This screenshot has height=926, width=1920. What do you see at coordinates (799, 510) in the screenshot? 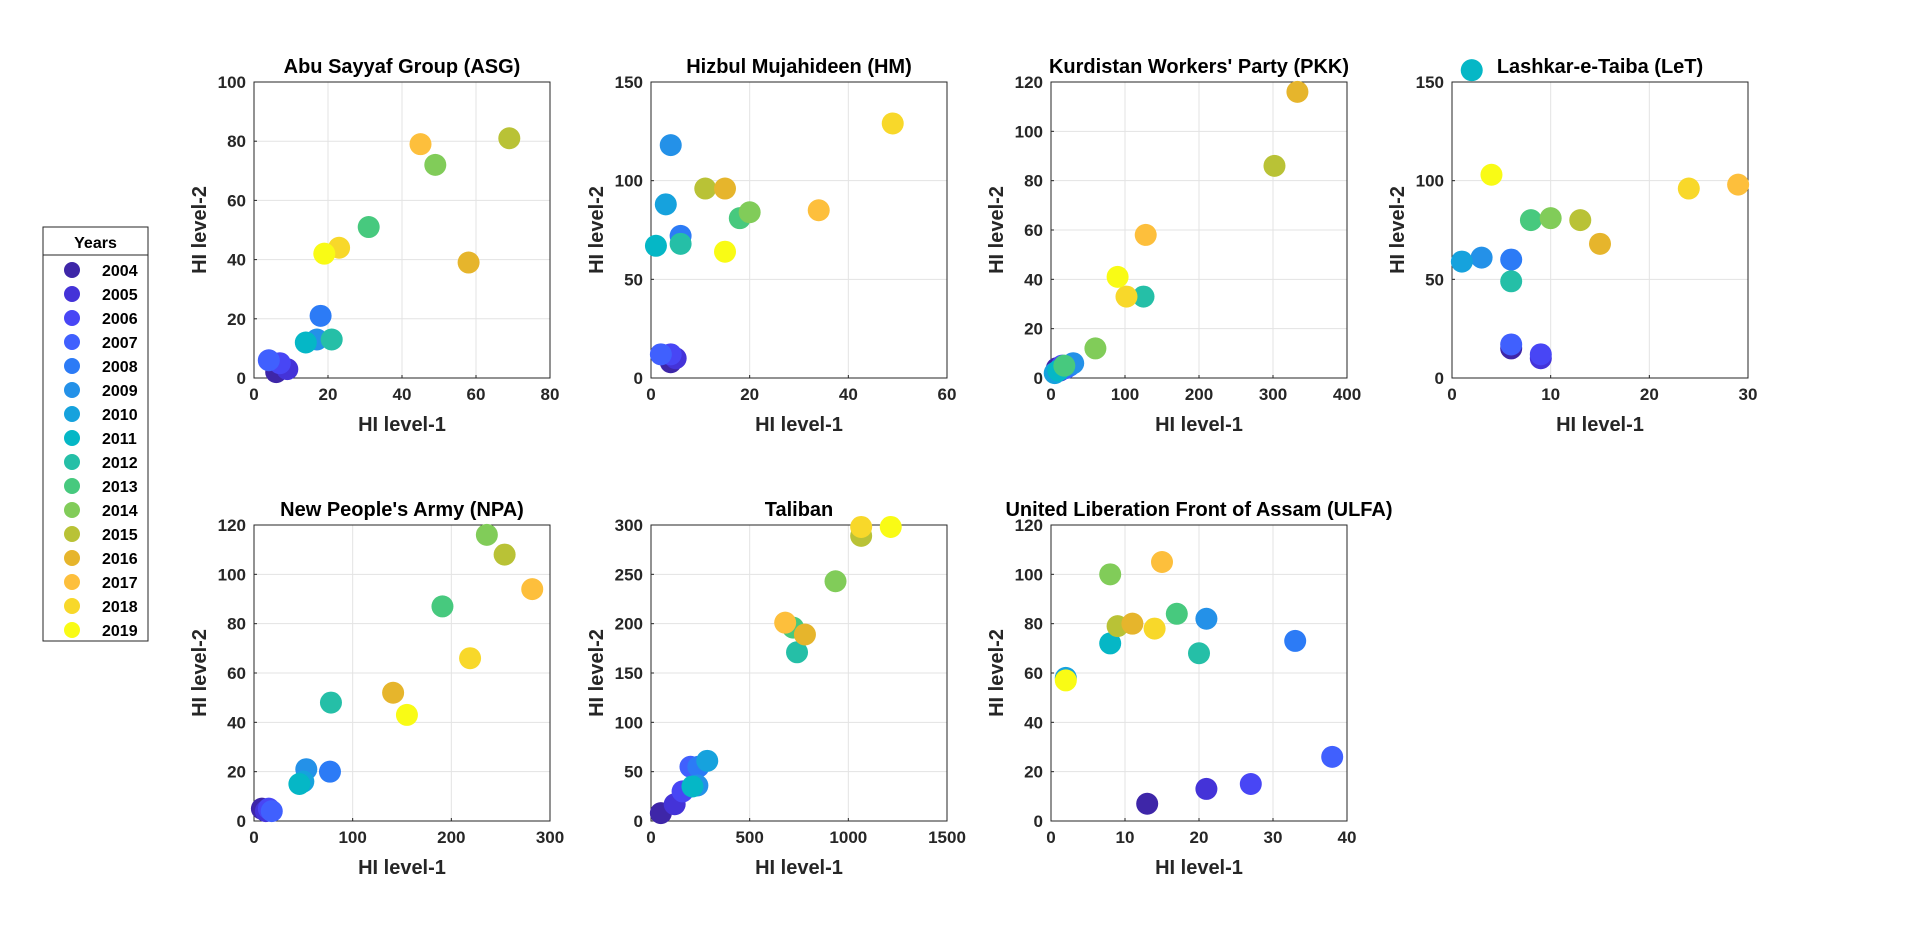
I see `subplot-title: Taliban` at bounding box center [799, 510].